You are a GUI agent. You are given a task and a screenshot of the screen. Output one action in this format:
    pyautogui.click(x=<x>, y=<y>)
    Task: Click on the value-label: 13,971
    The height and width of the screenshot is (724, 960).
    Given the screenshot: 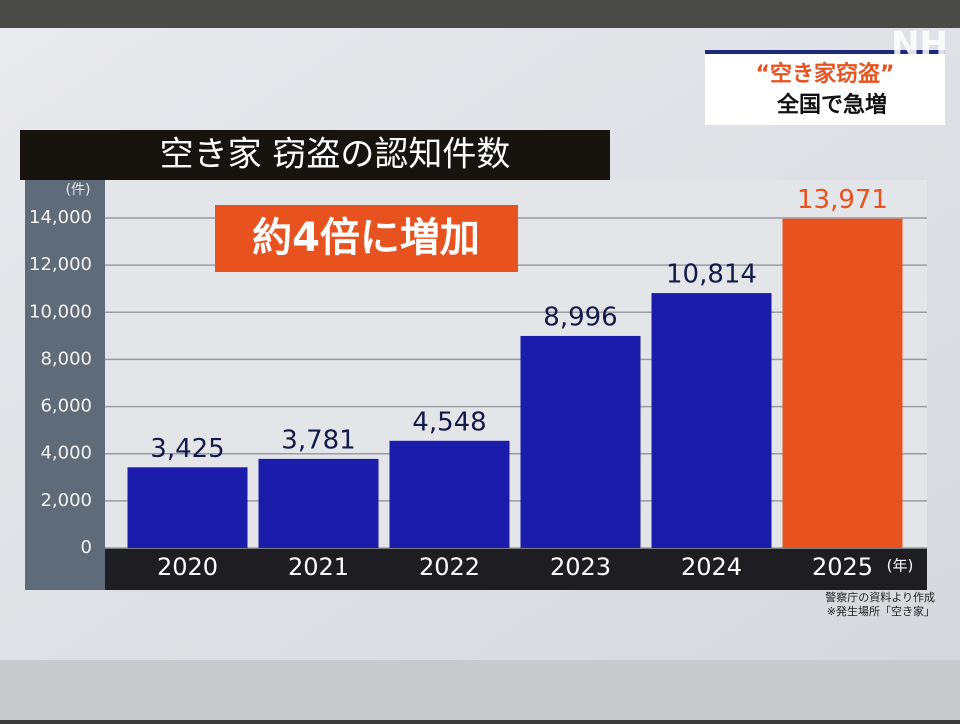 What is the action you would take?
    pyautogui.click(x=842, y=200)
    